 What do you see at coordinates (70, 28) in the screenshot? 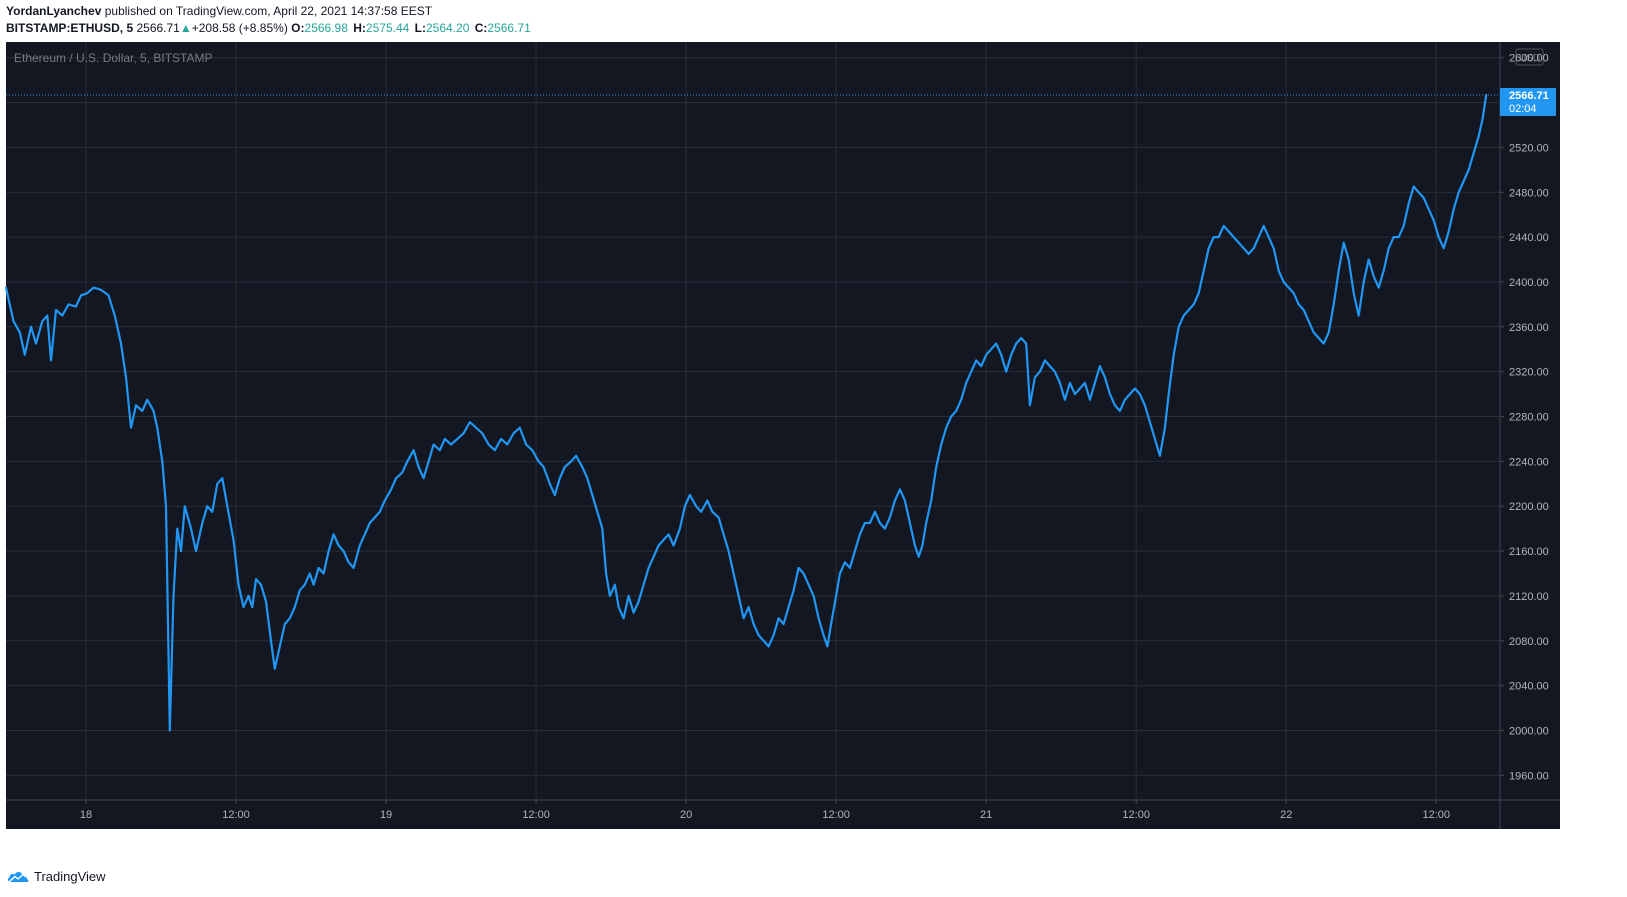
I see `symbol-label: BITSTAMP:ETHUSD, 5` at bounding box center [70, 28].